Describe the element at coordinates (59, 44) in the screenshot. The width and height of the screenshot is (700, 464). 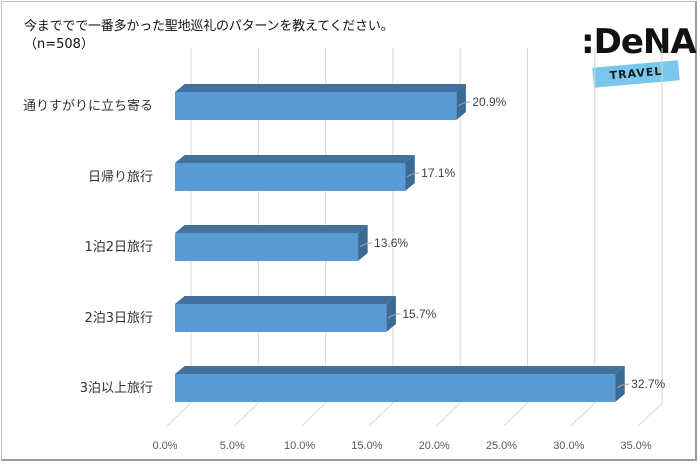
I see `sample-size: （n=508）` at that location.